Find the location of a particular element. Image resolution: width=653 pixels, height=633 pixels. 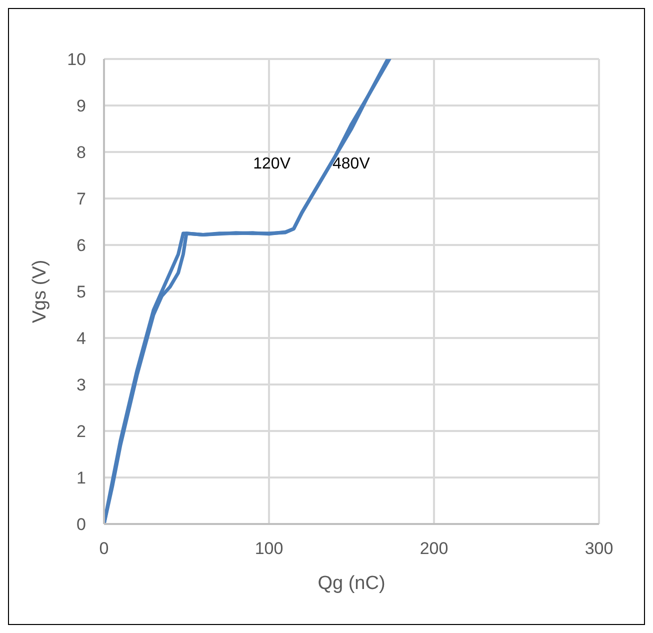

y-tick-label: 6 is located at coordinates (81, 246).